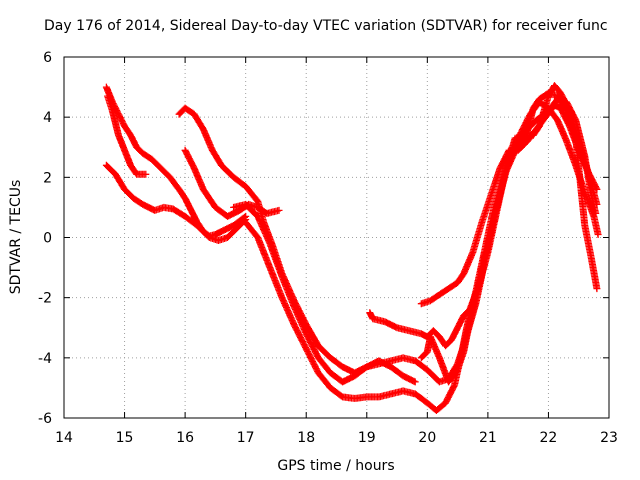  What do you see at coordinates (45, 299) in the screenshot?
I see `y-tick-label: -2` at bounding box center [45, 299].